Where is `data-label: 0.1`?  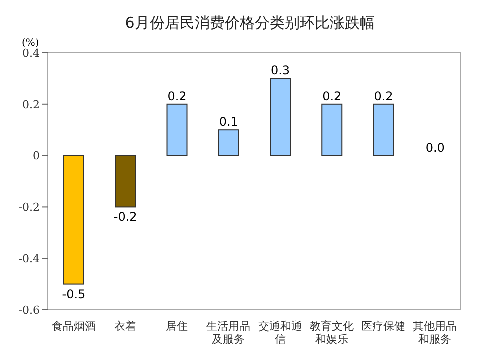 data-label: 0.1 is located at coordinates (228, 122).